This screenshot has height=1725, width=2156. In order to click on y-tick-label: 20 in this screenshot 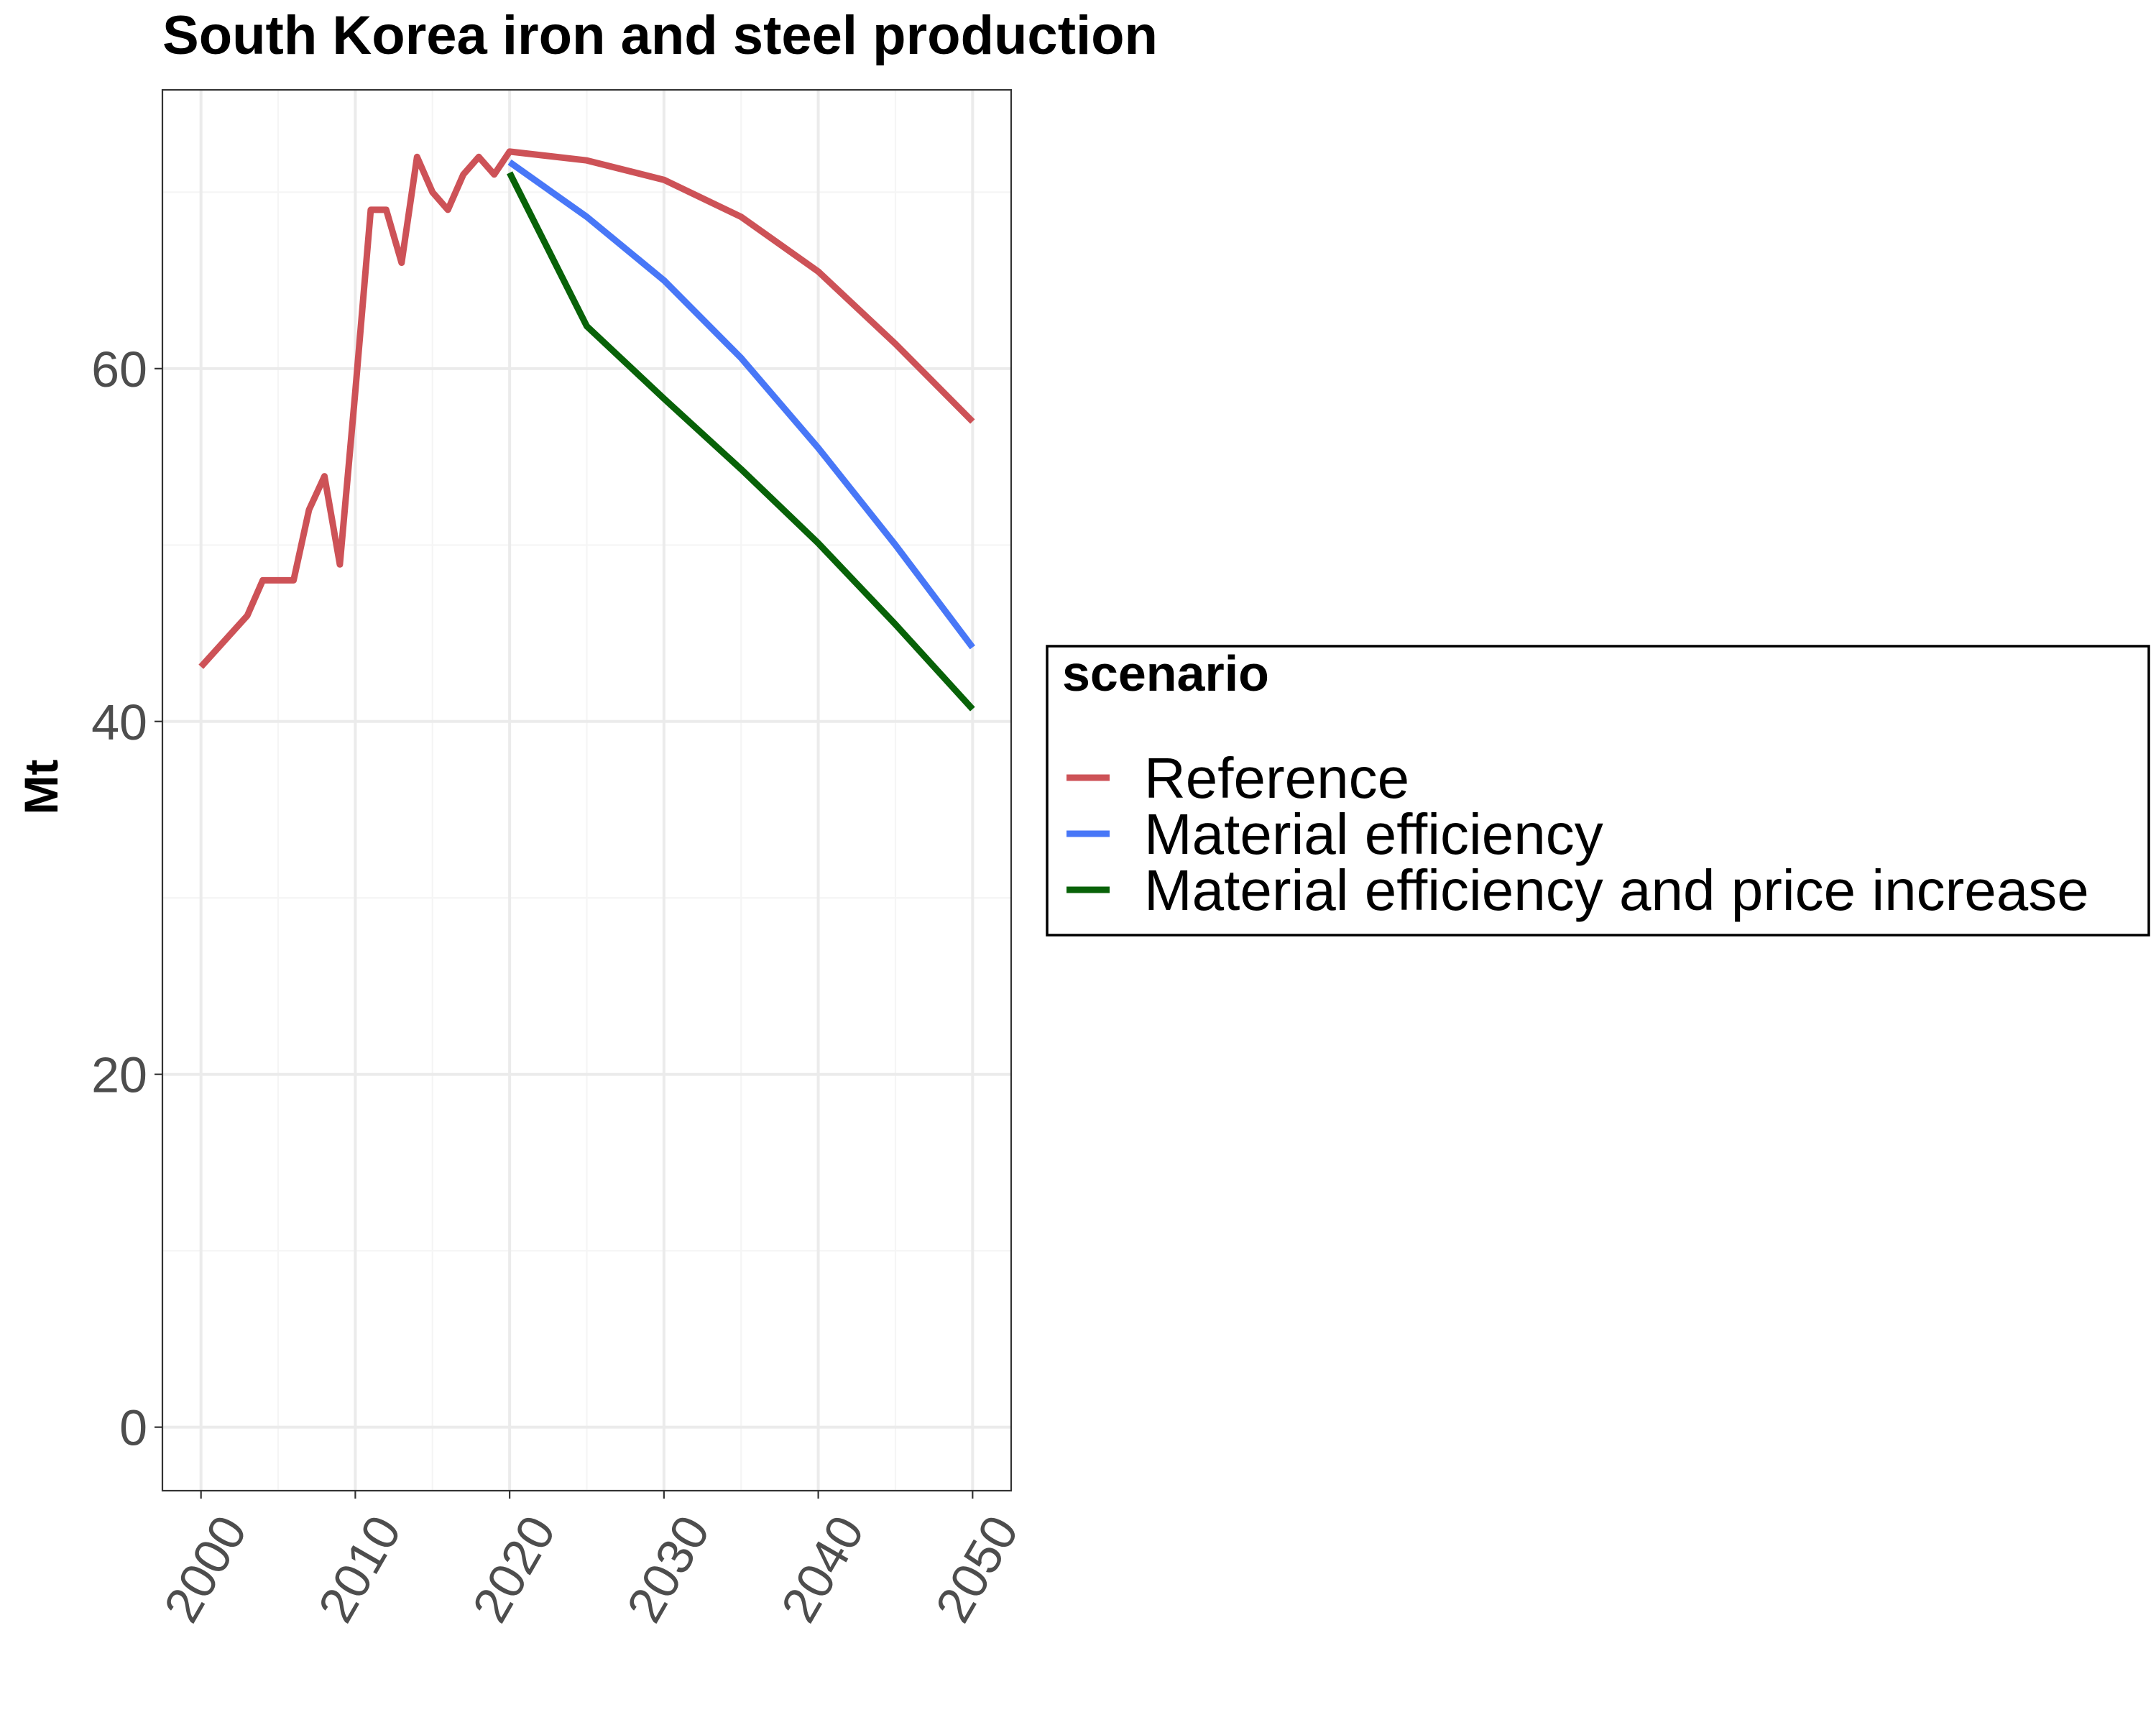, I will do `click(119, 1075)`.